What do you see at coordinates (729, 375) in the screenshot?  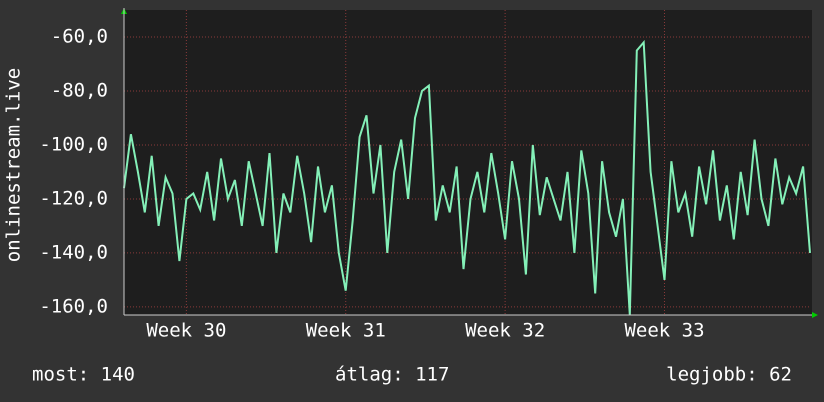 I see `footer-best: legjobb: 62` at bounding box center [729, 375].